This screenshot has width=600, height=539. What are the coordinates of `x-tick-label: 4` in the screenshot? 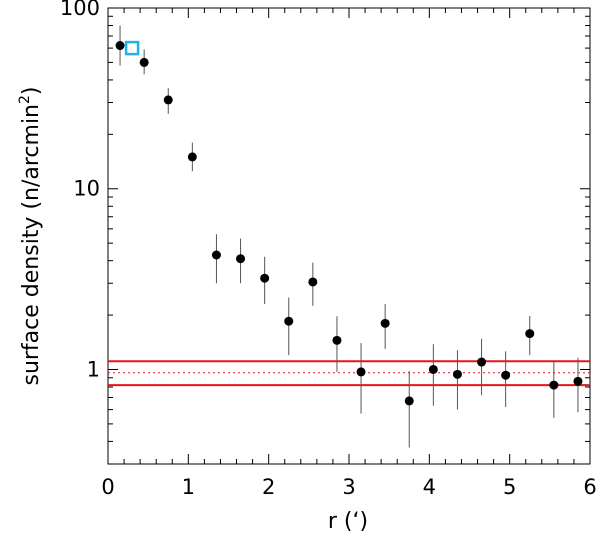 It's located at (429, 487).